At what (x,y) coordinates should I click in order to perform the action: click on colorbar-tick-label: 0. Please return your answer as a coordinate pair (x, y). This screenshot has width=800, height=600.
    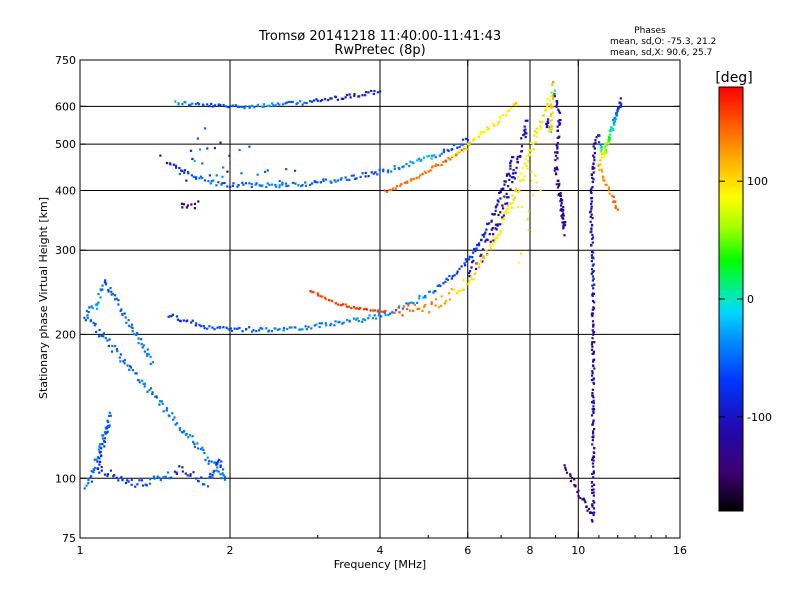
    Looking at the image, I should click on (750, 299).